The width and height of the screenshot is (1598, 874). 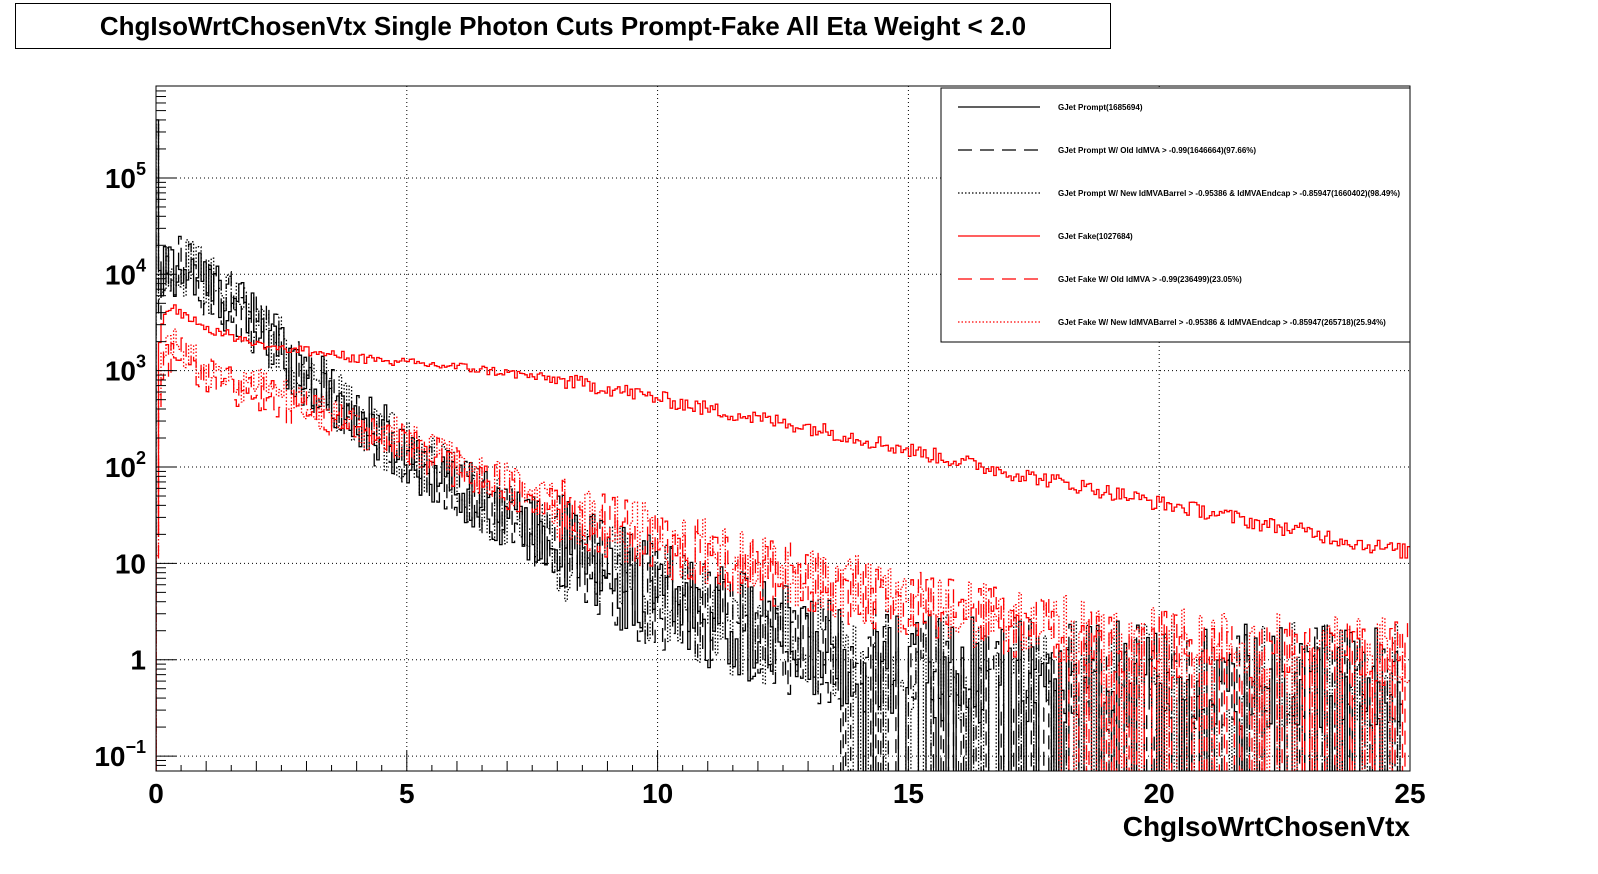 What do you see at coordinates (1267, 826) in the screenshot?
I see `x-axis-title: ChgIsoWrtChosenVtx` at bounding box center [1267, 826].